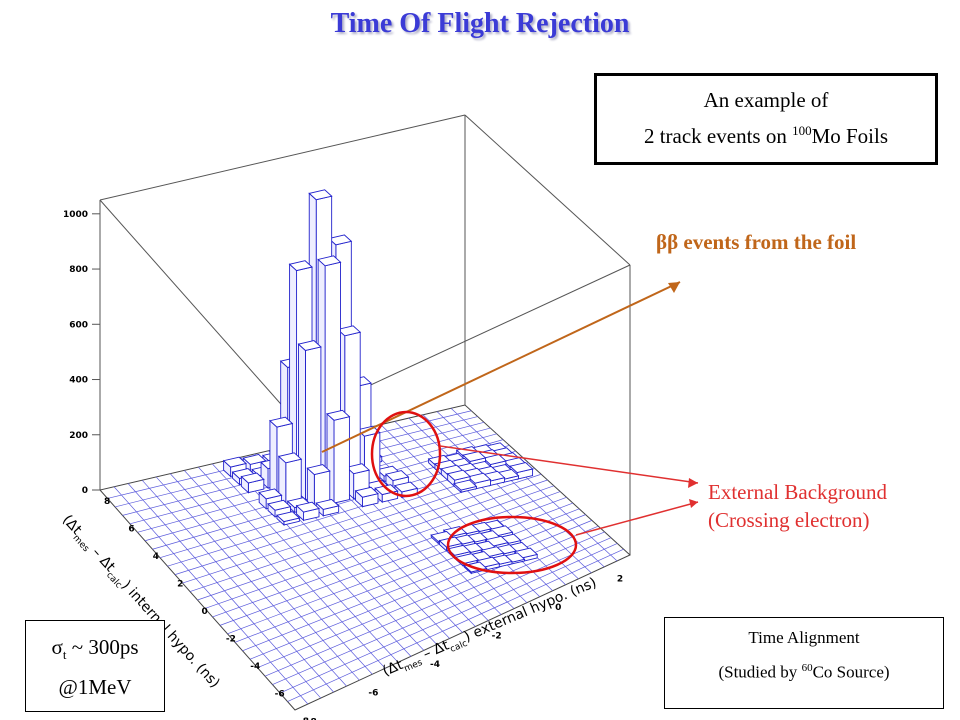 The image size is (960, 720). What do you see at coordinates (131, 530) in the screenshot?
I see `y-tick-label: 6` at bounding box center [131, 530].